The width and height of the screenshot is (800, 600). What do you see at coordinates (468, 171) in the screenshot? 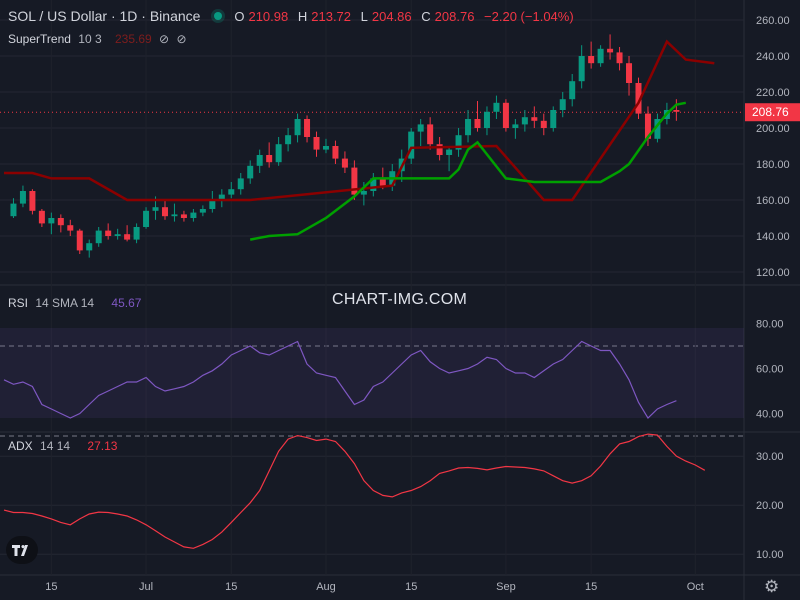
I see `supertrend-up-line` at bounding box center [468, 171].